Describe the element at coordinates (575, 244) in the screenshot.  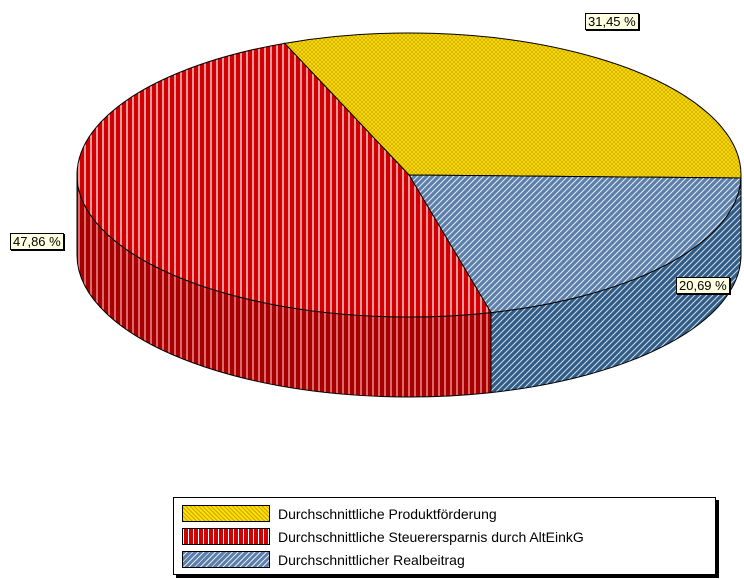
I see `pie-slice` at that location.